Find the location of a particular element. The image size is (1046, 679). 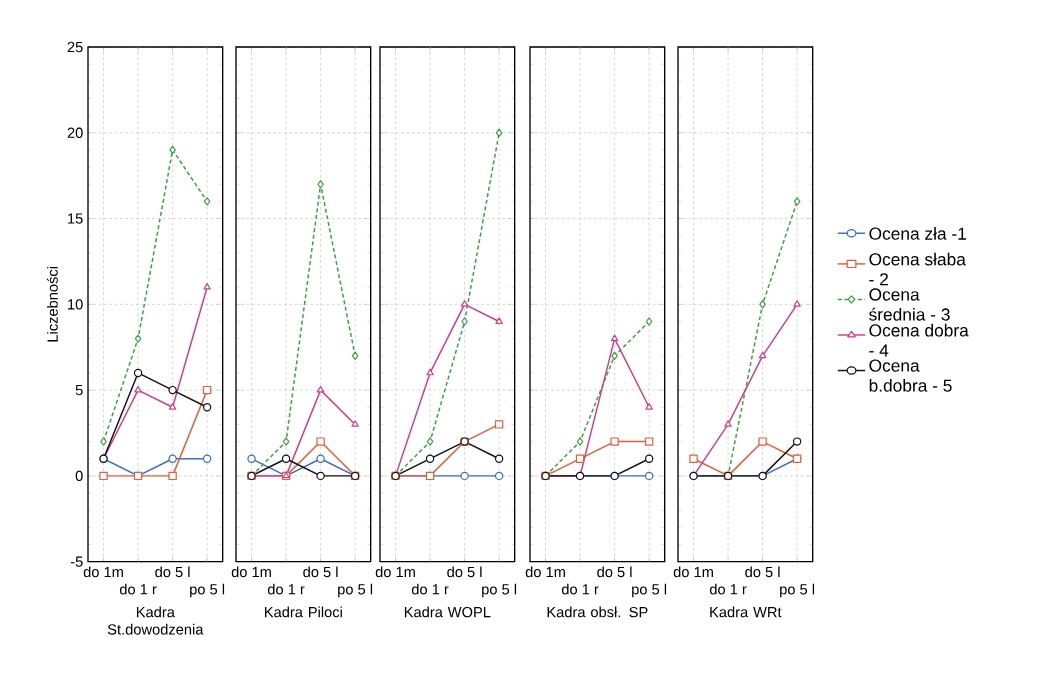

y-tick-label: -5 is located at coordinates (76, 561).